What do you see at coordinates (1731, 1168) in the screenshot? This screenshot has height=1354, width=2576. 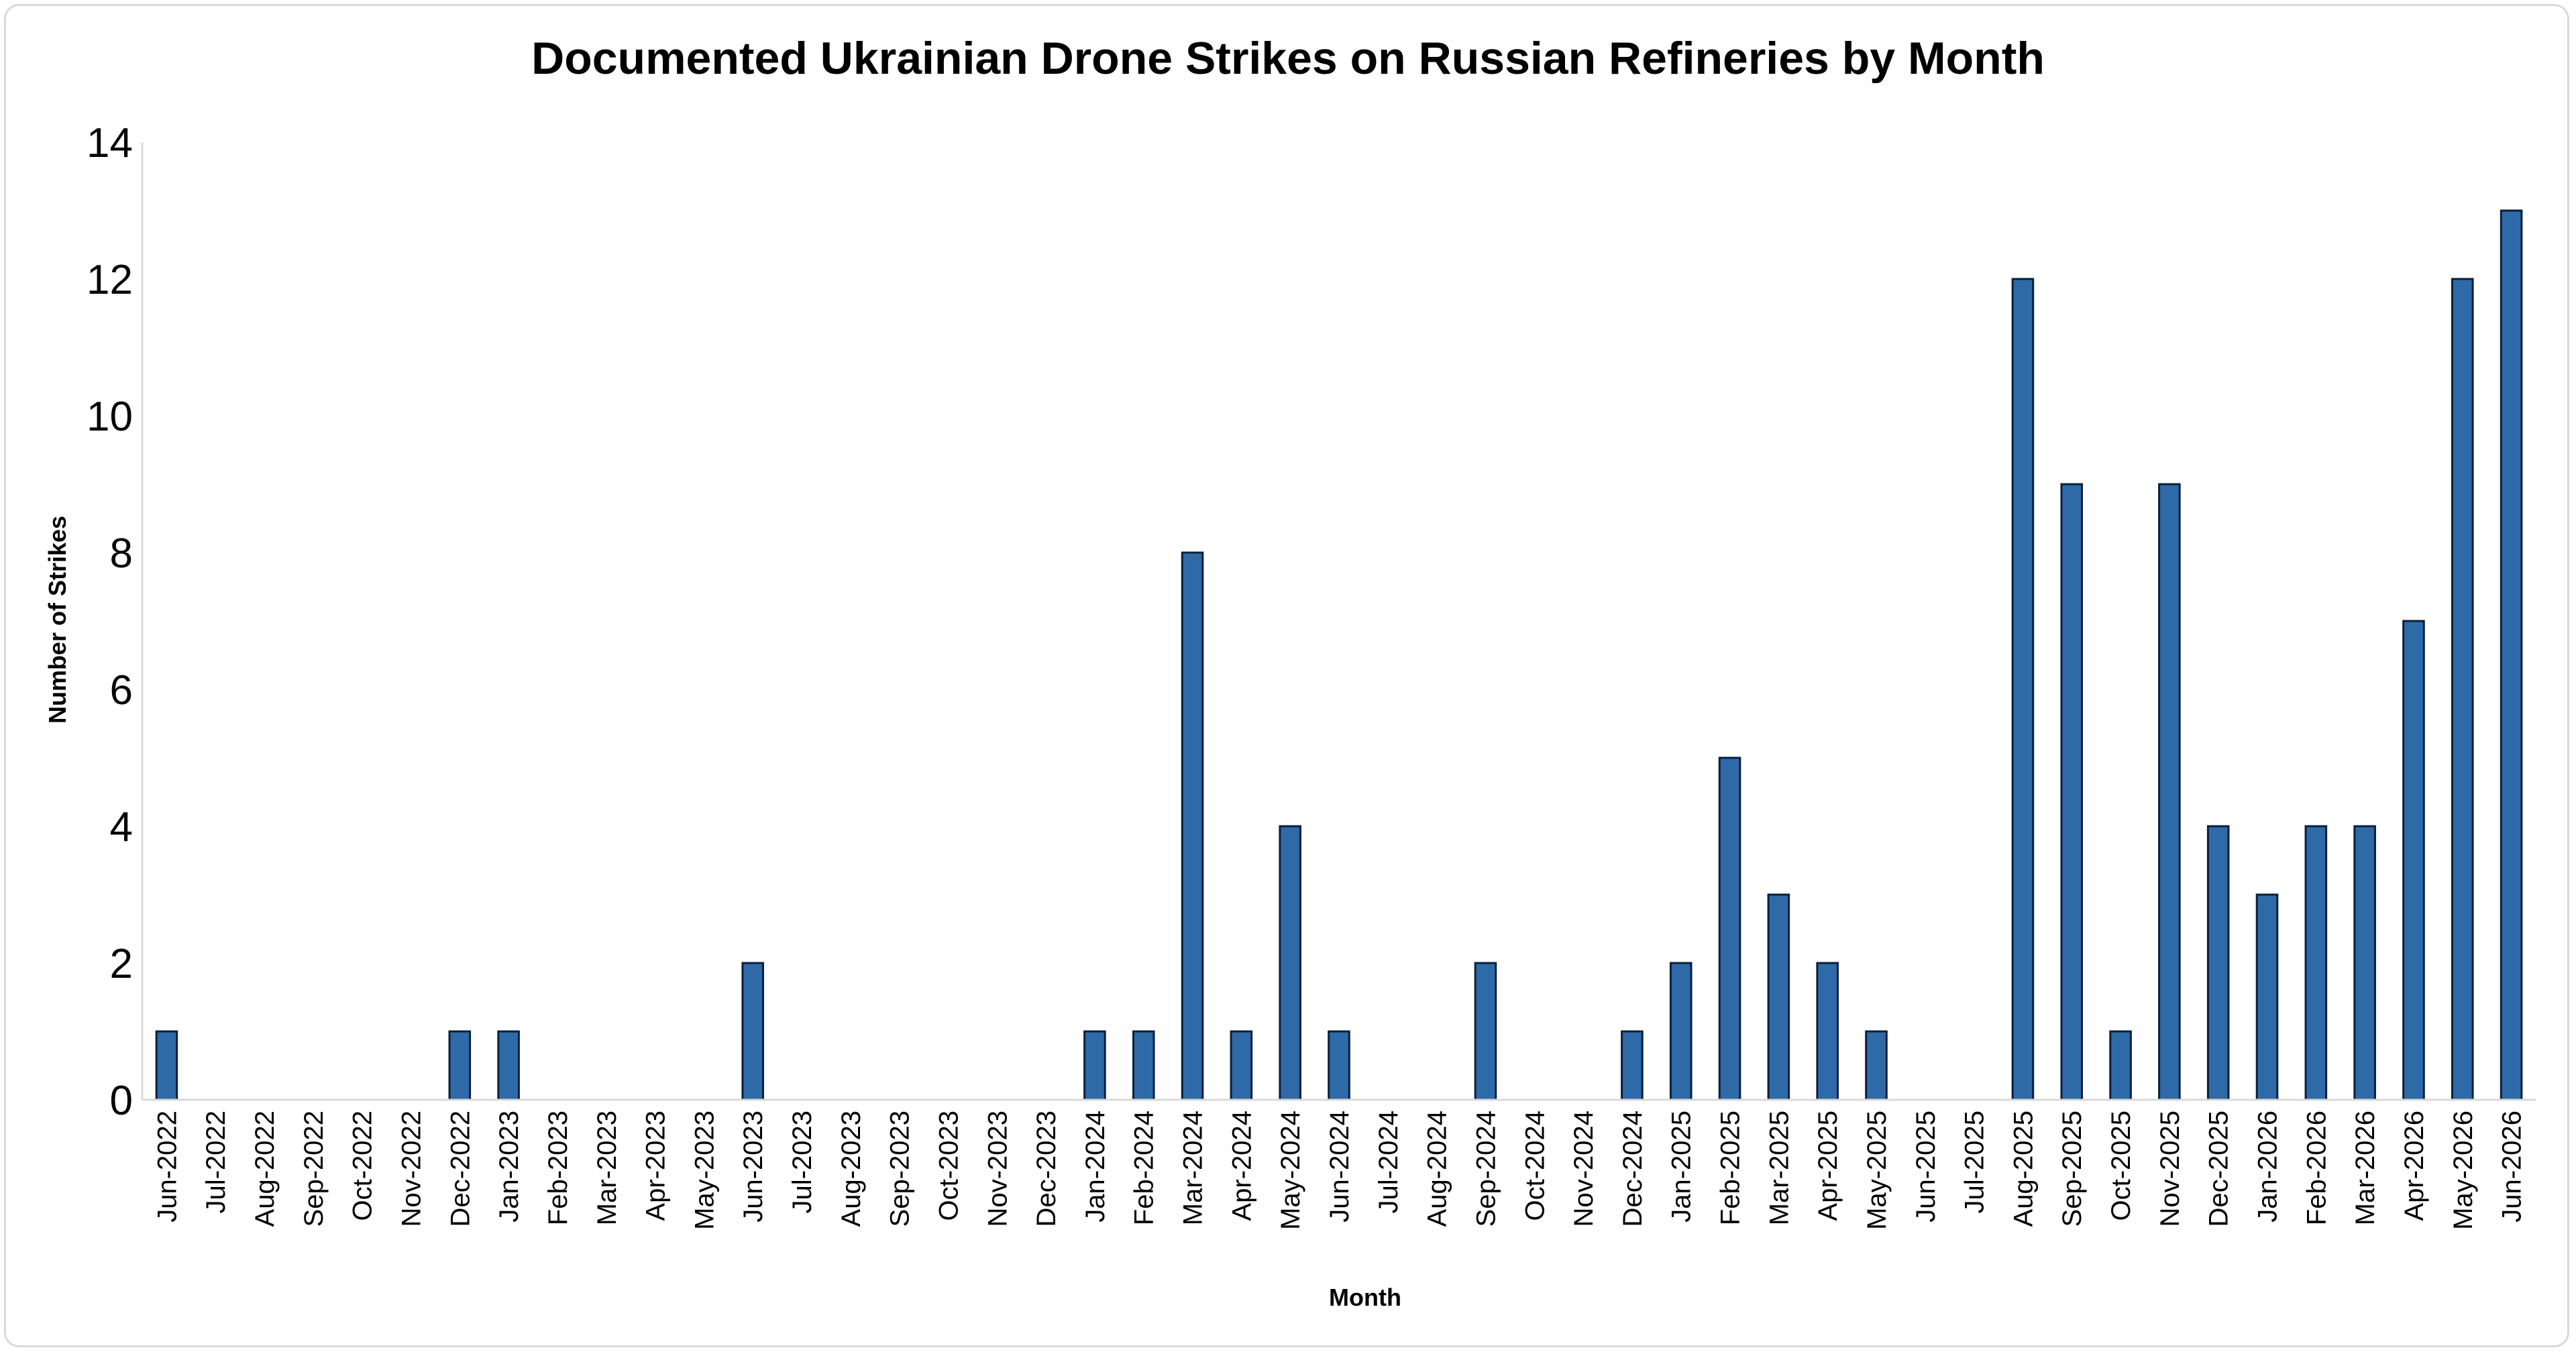 I see `x-tick-label: Feb-2025` at bounding box center [1731, 1168].